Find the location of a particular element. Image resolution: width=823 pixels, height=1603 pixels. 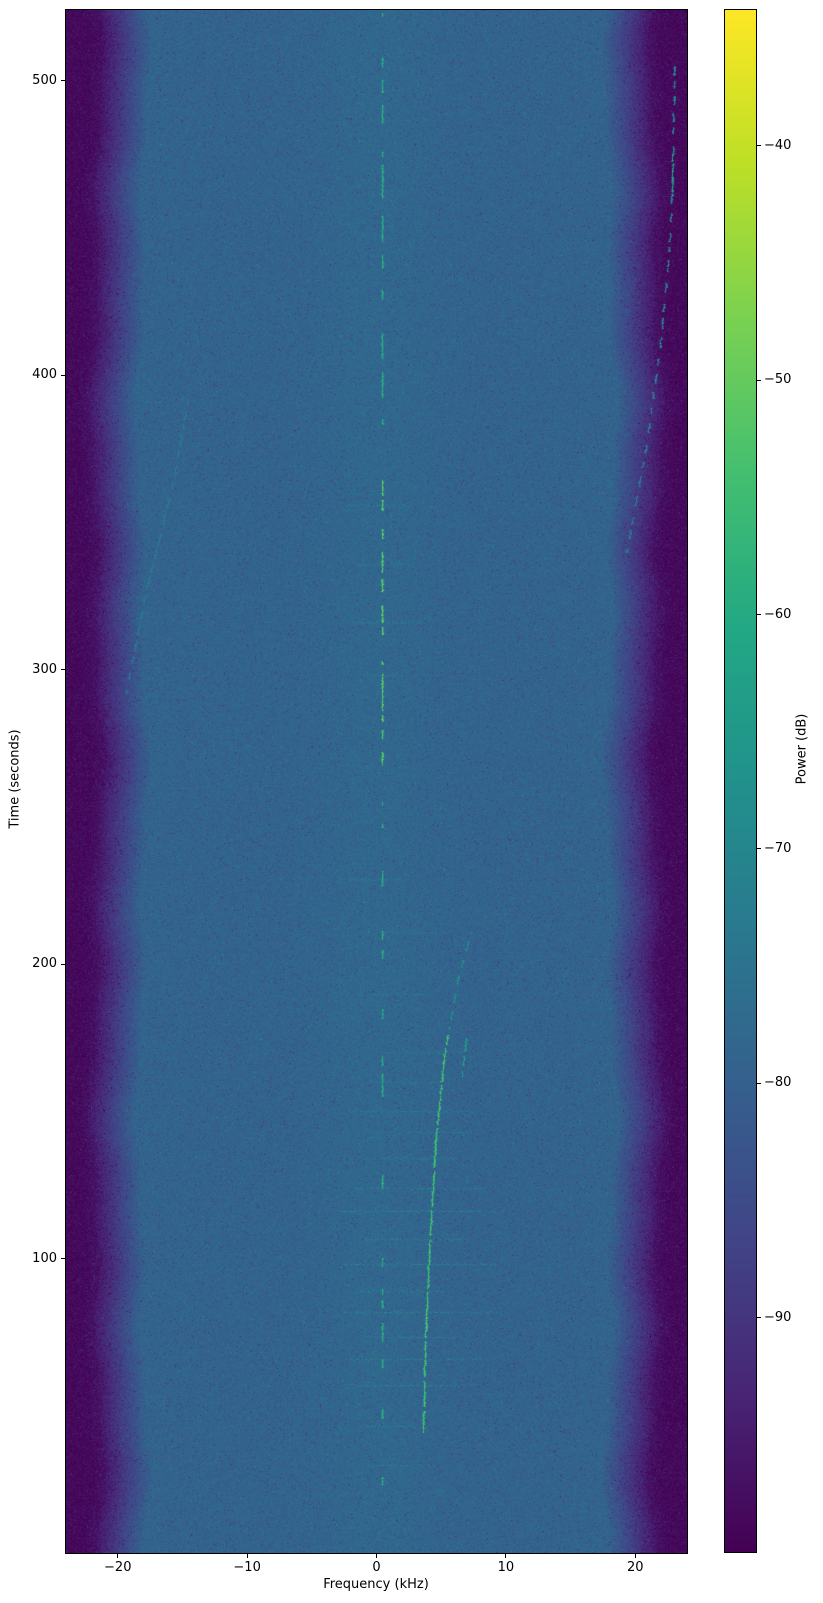

colorbar-label: Power (dB) is located at coordinates (802, 749).